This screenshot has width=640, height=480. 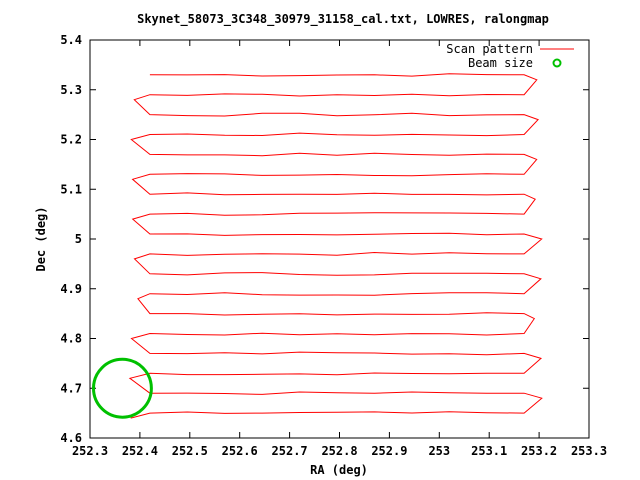 What do you see at coordinates (500, 63) in the screenshot?
I see `legend-label-beam-size: Beam size` at bounding box center [500, 63].